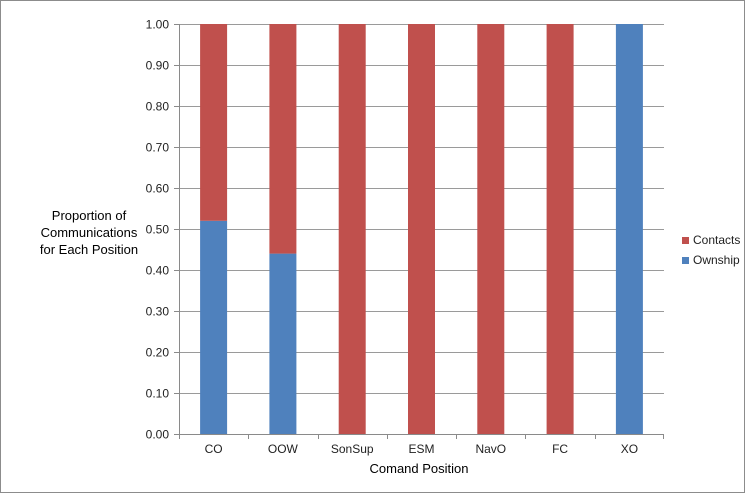 The height and width of the screenshot is (494, 745). I want to click on x-tick-label: FC, so click(560, 449).